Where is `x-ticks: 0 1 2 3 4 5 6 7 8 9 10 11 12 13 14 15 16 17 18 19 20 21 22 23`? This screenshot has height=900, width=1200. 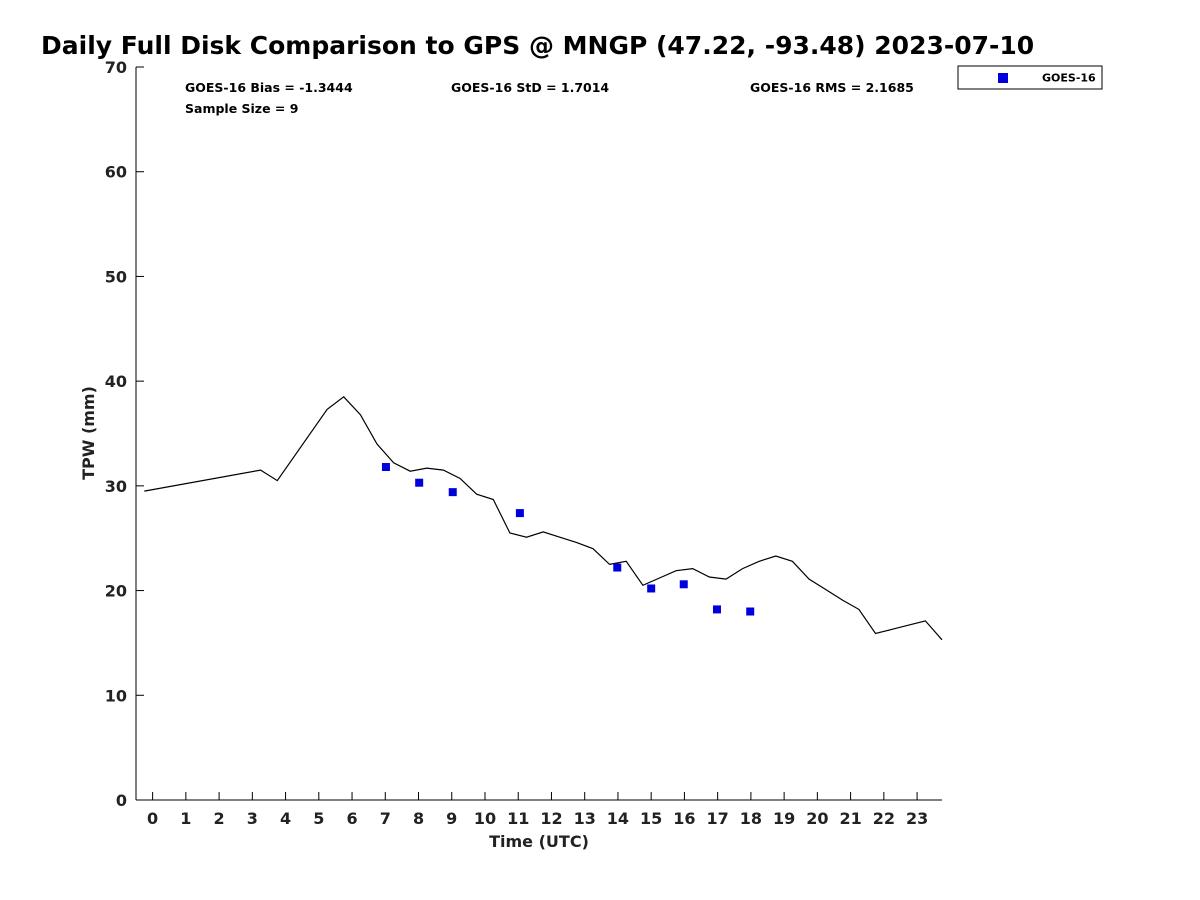 x-ticks: 0 1 2 3 4 5 6 7 8 9 10 11 12 13 14 15 16 17 18 19 20 21 22 23 is located at coordinates (537, 810).